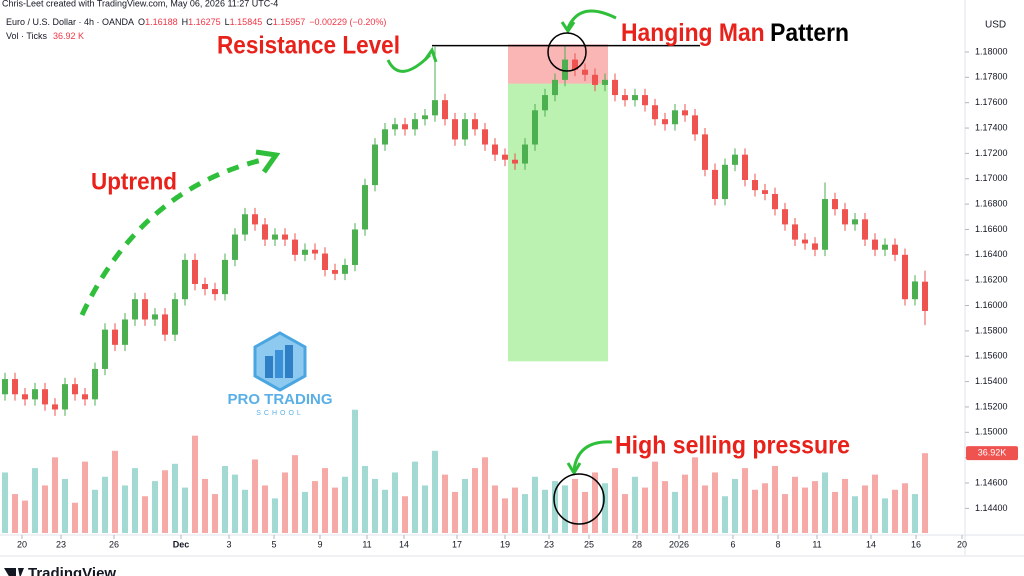 Image resolution: width=1024 pixels, height=576 pixels. I want to click on y-tick-label: 1.16200, so click(991, 280).